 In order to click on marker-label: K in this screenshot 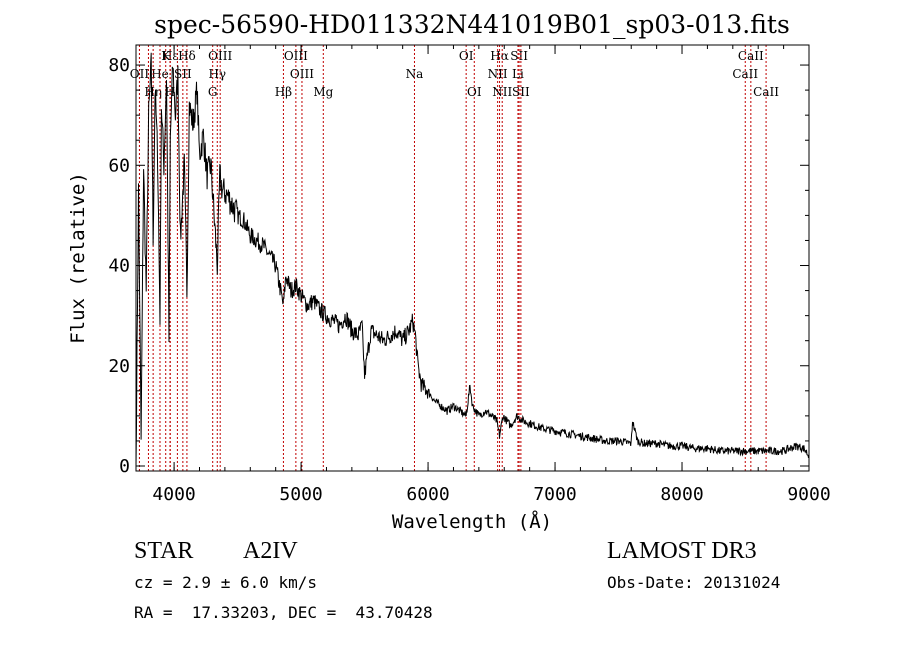, I will do `click(166, 56)`.